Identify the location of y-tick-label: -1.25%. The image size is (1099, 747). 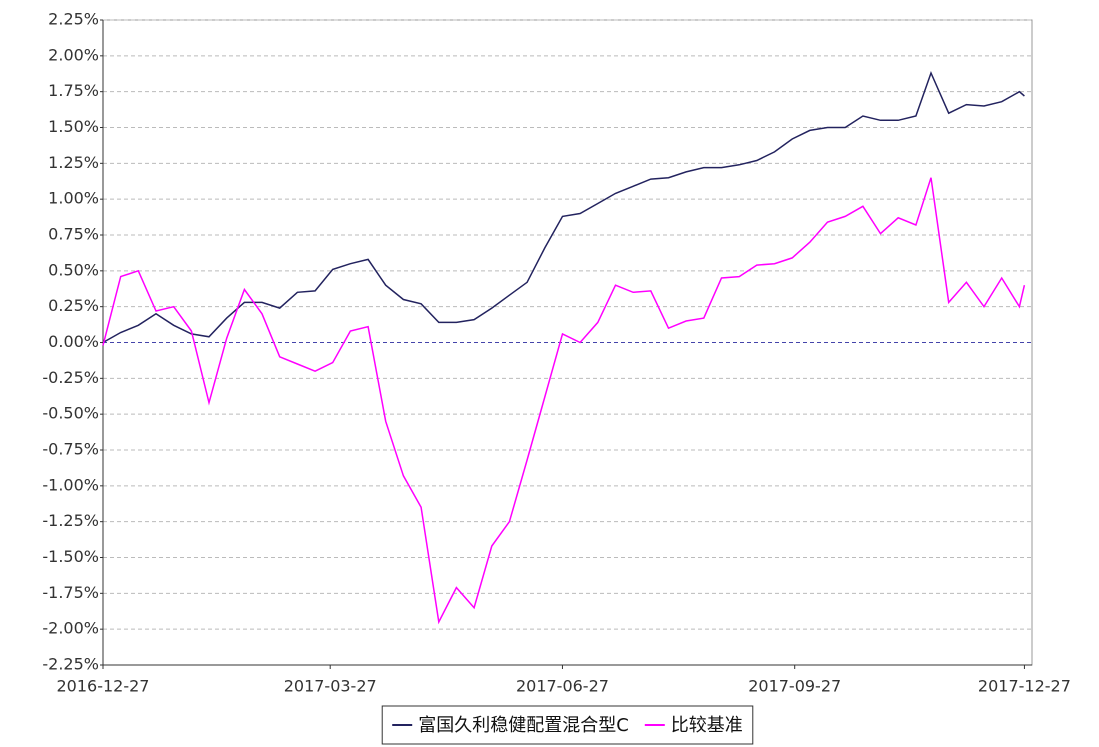
(70, 520).